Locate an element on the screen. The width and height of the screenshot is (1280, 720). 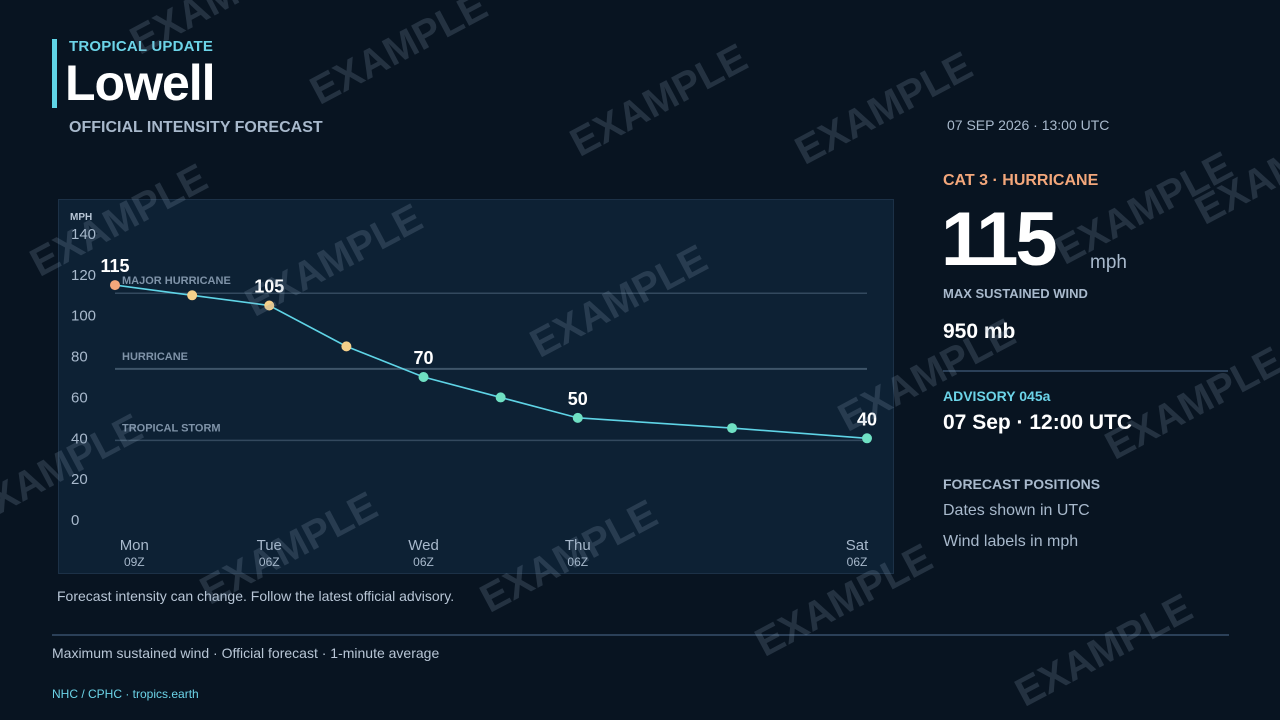
page-subtitle: OFFICIAL INTENSITY FORECAST is located at coordinates (196, 127).